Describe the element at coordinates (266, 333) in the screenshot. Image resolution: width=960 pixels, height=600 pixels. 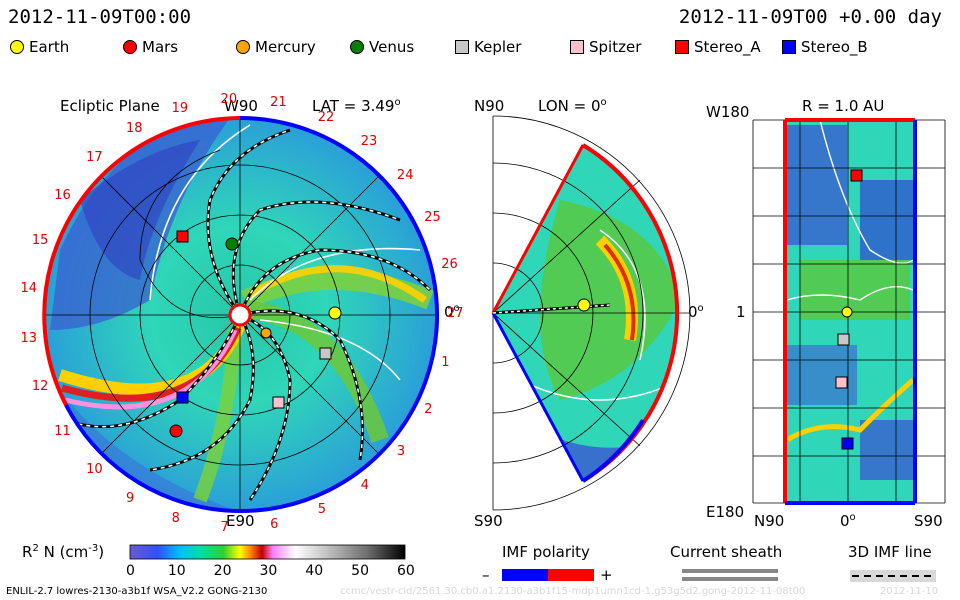
I see `mercury-marker` at that location.